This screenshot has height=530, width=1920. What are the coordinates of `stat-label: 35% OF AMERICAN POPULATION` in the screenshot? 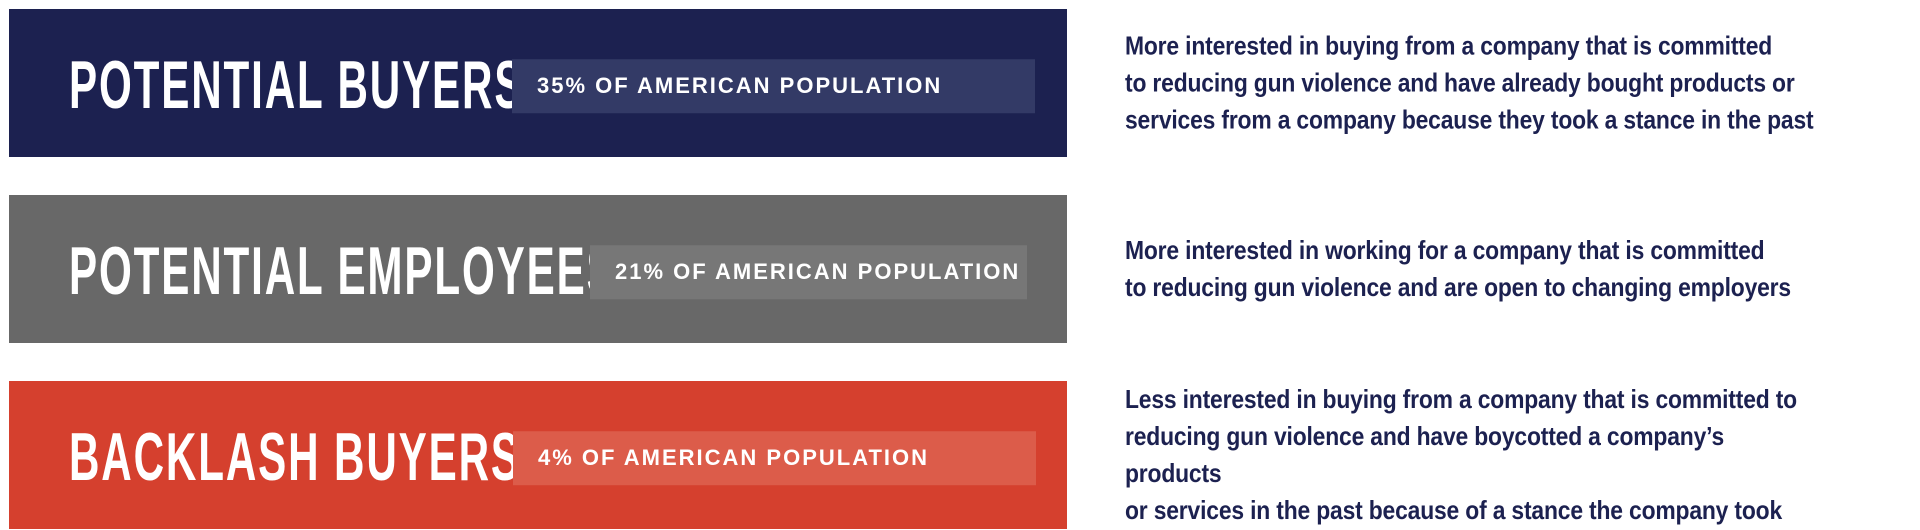 It's located at (740, 86).